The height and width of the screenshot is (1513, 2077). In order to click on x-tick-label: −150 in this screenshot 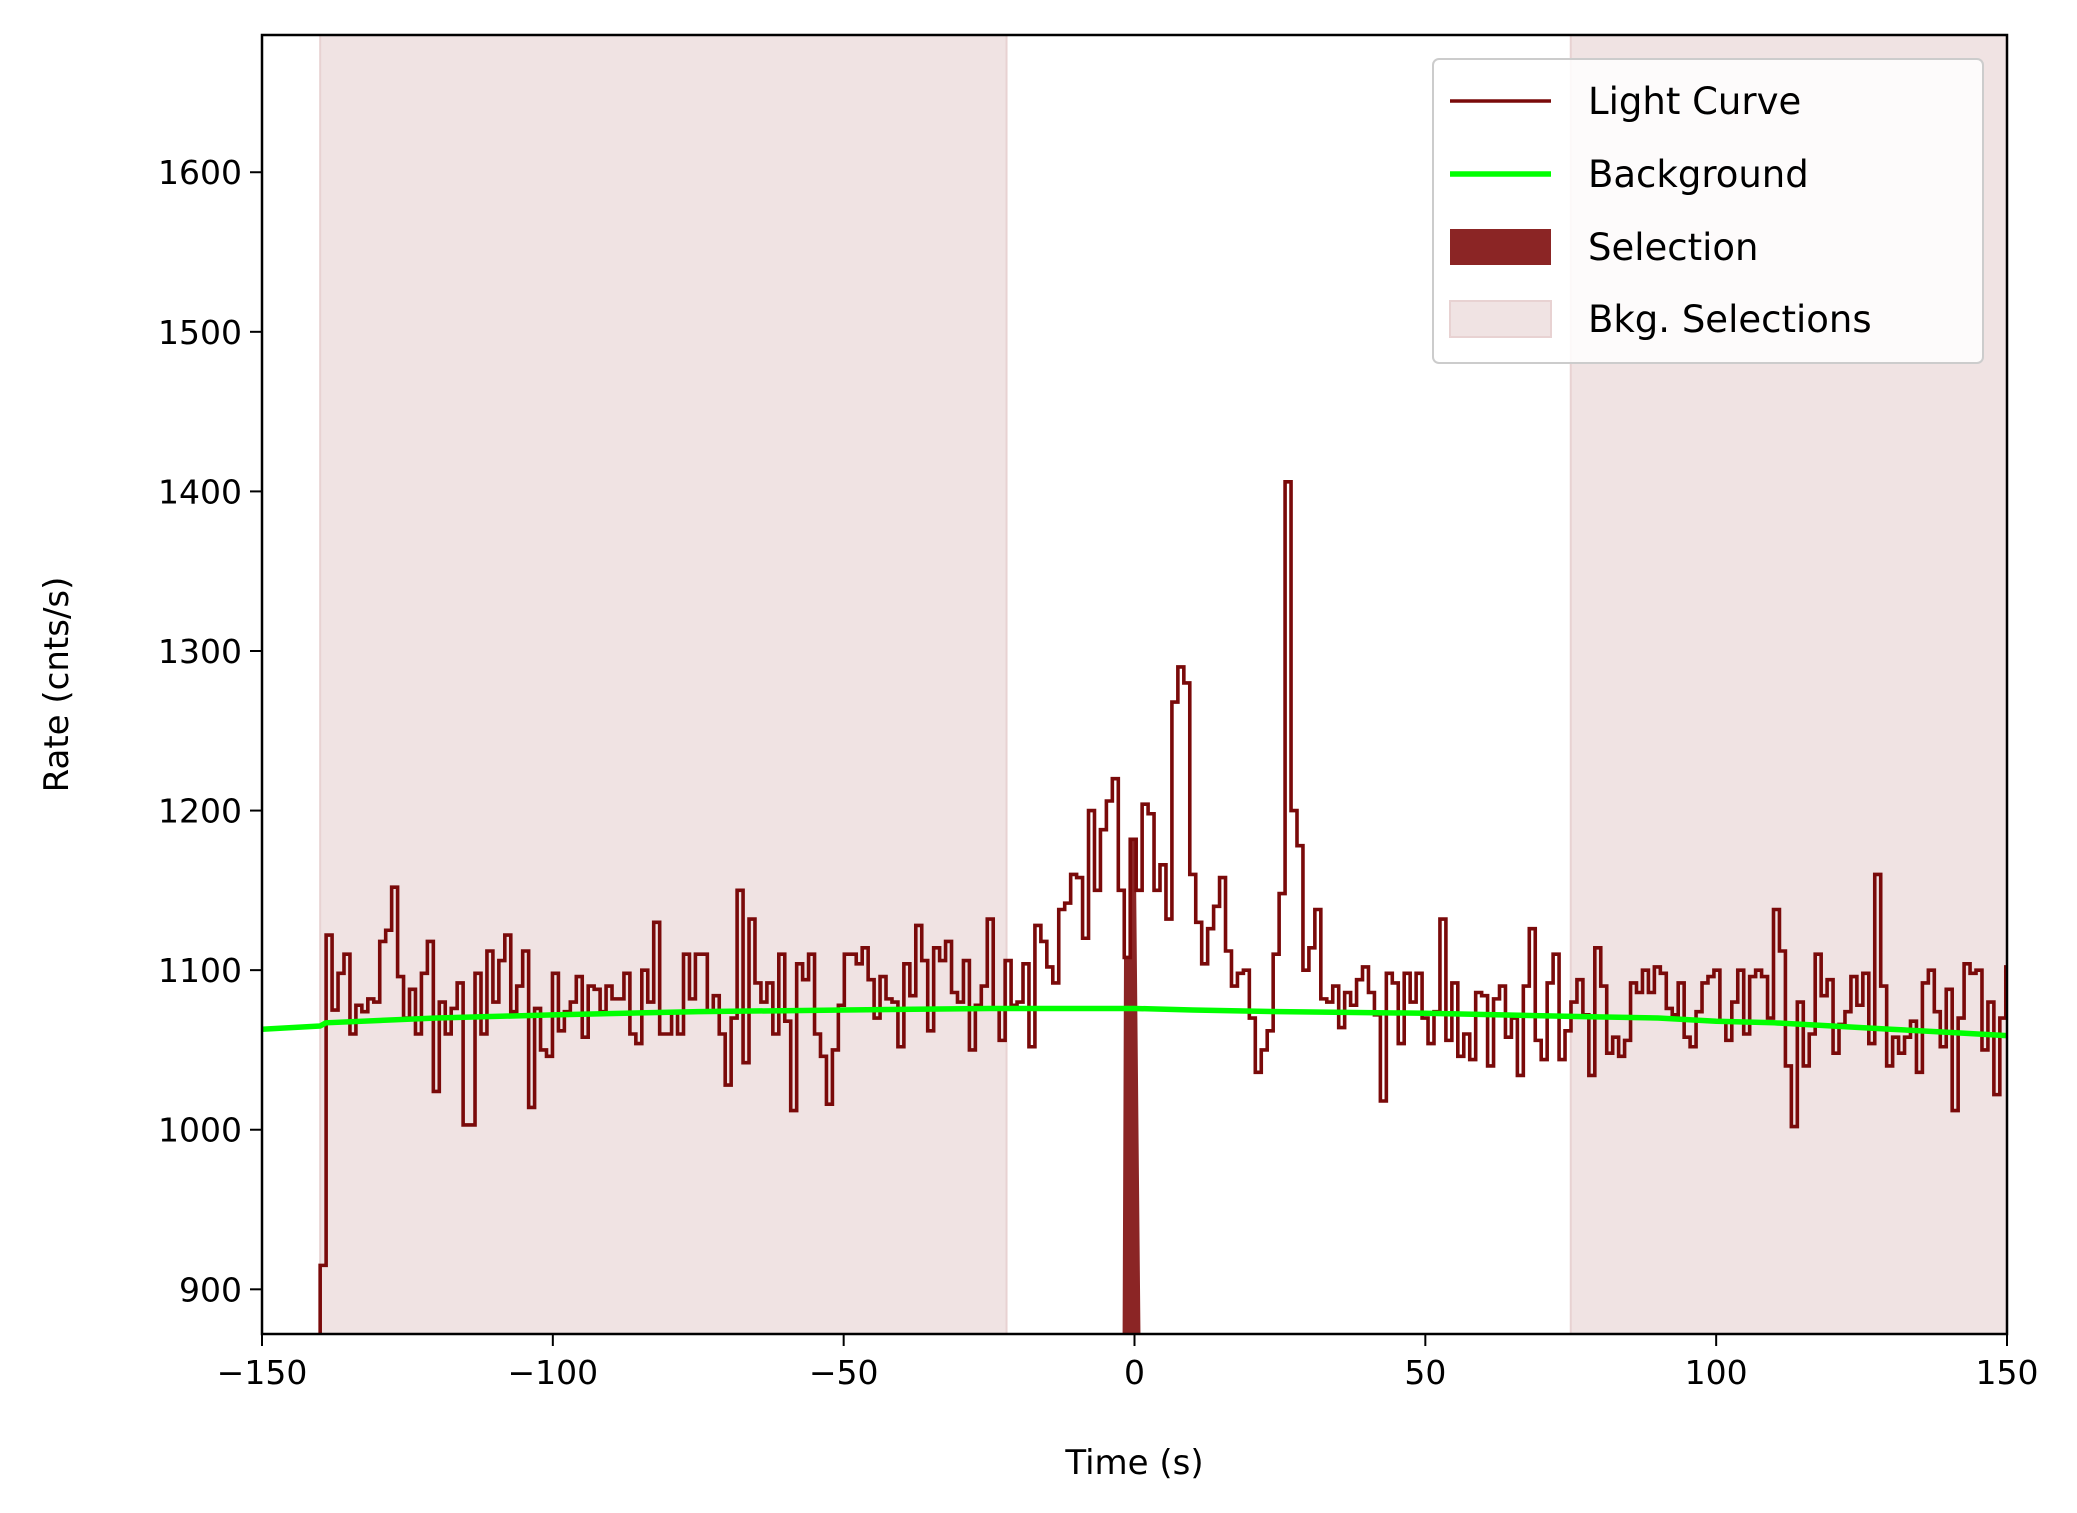, I will do `click(262, 1372)`.